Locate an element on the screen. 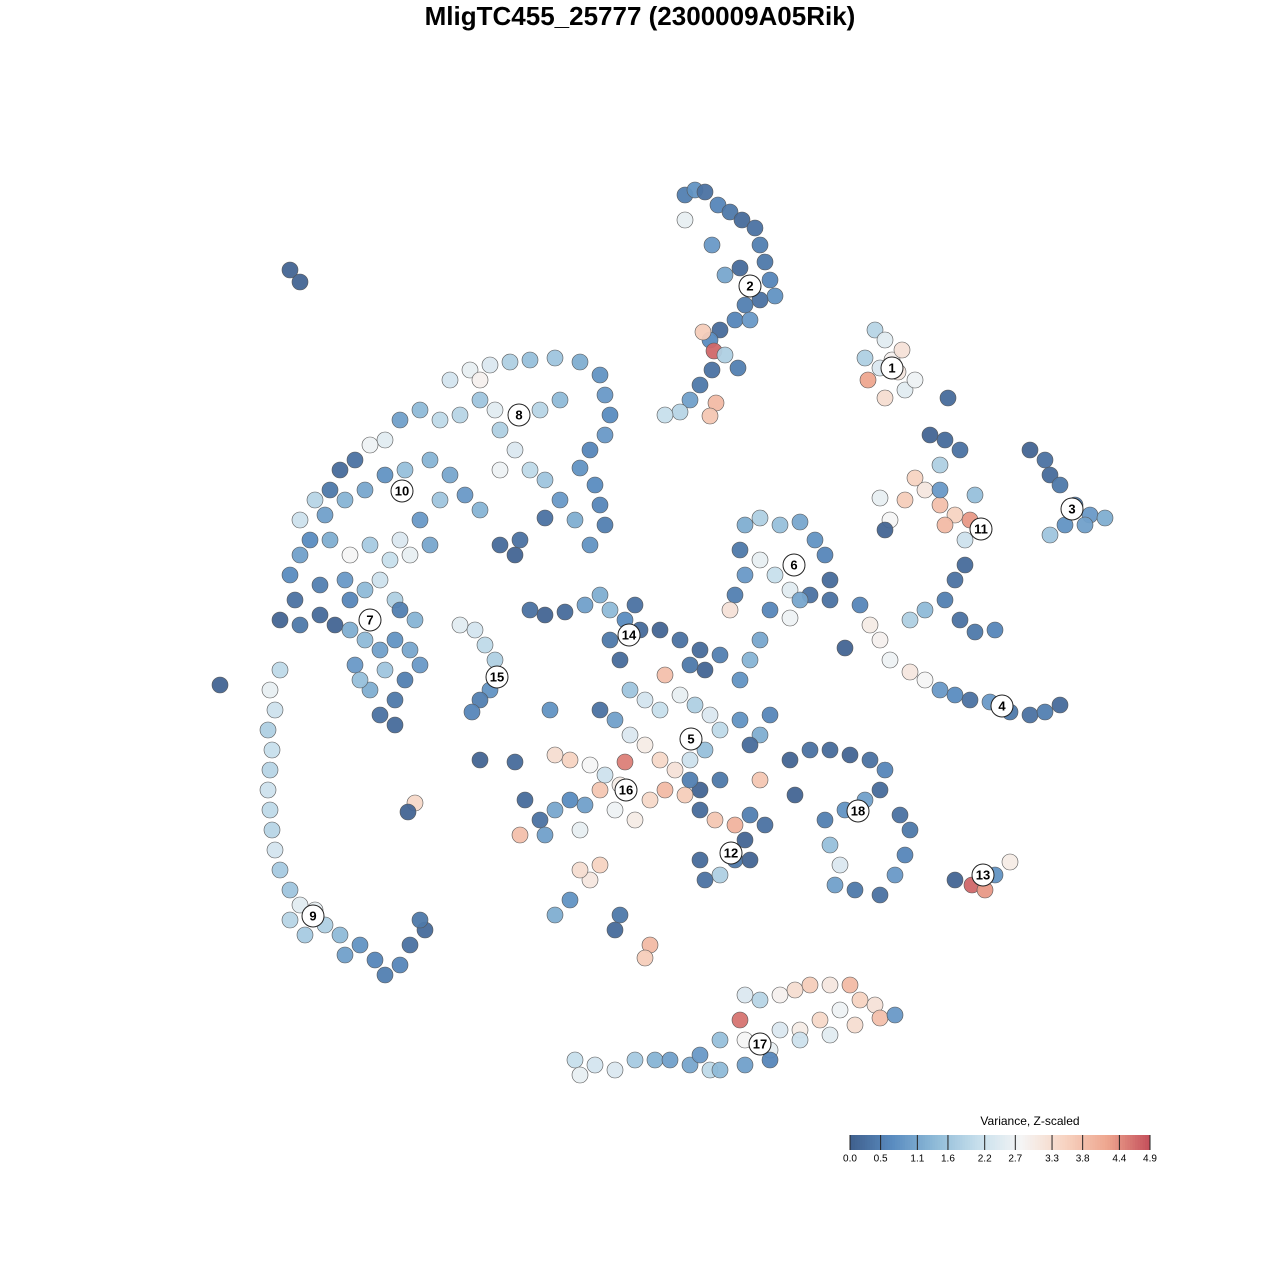  chart-title: MligTC455_25777 (2300009A05Rik) is located at coordinates (640, 16).